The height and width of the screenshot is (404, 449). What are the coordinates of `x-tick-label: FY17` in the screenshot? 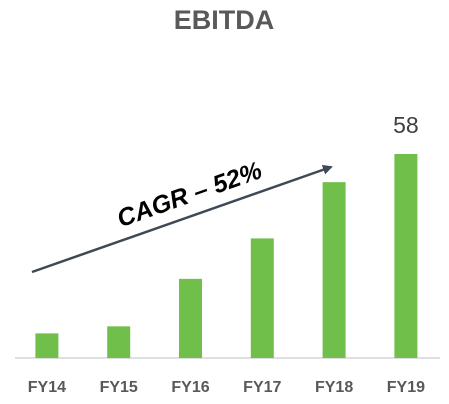 It's located at (262, 387).